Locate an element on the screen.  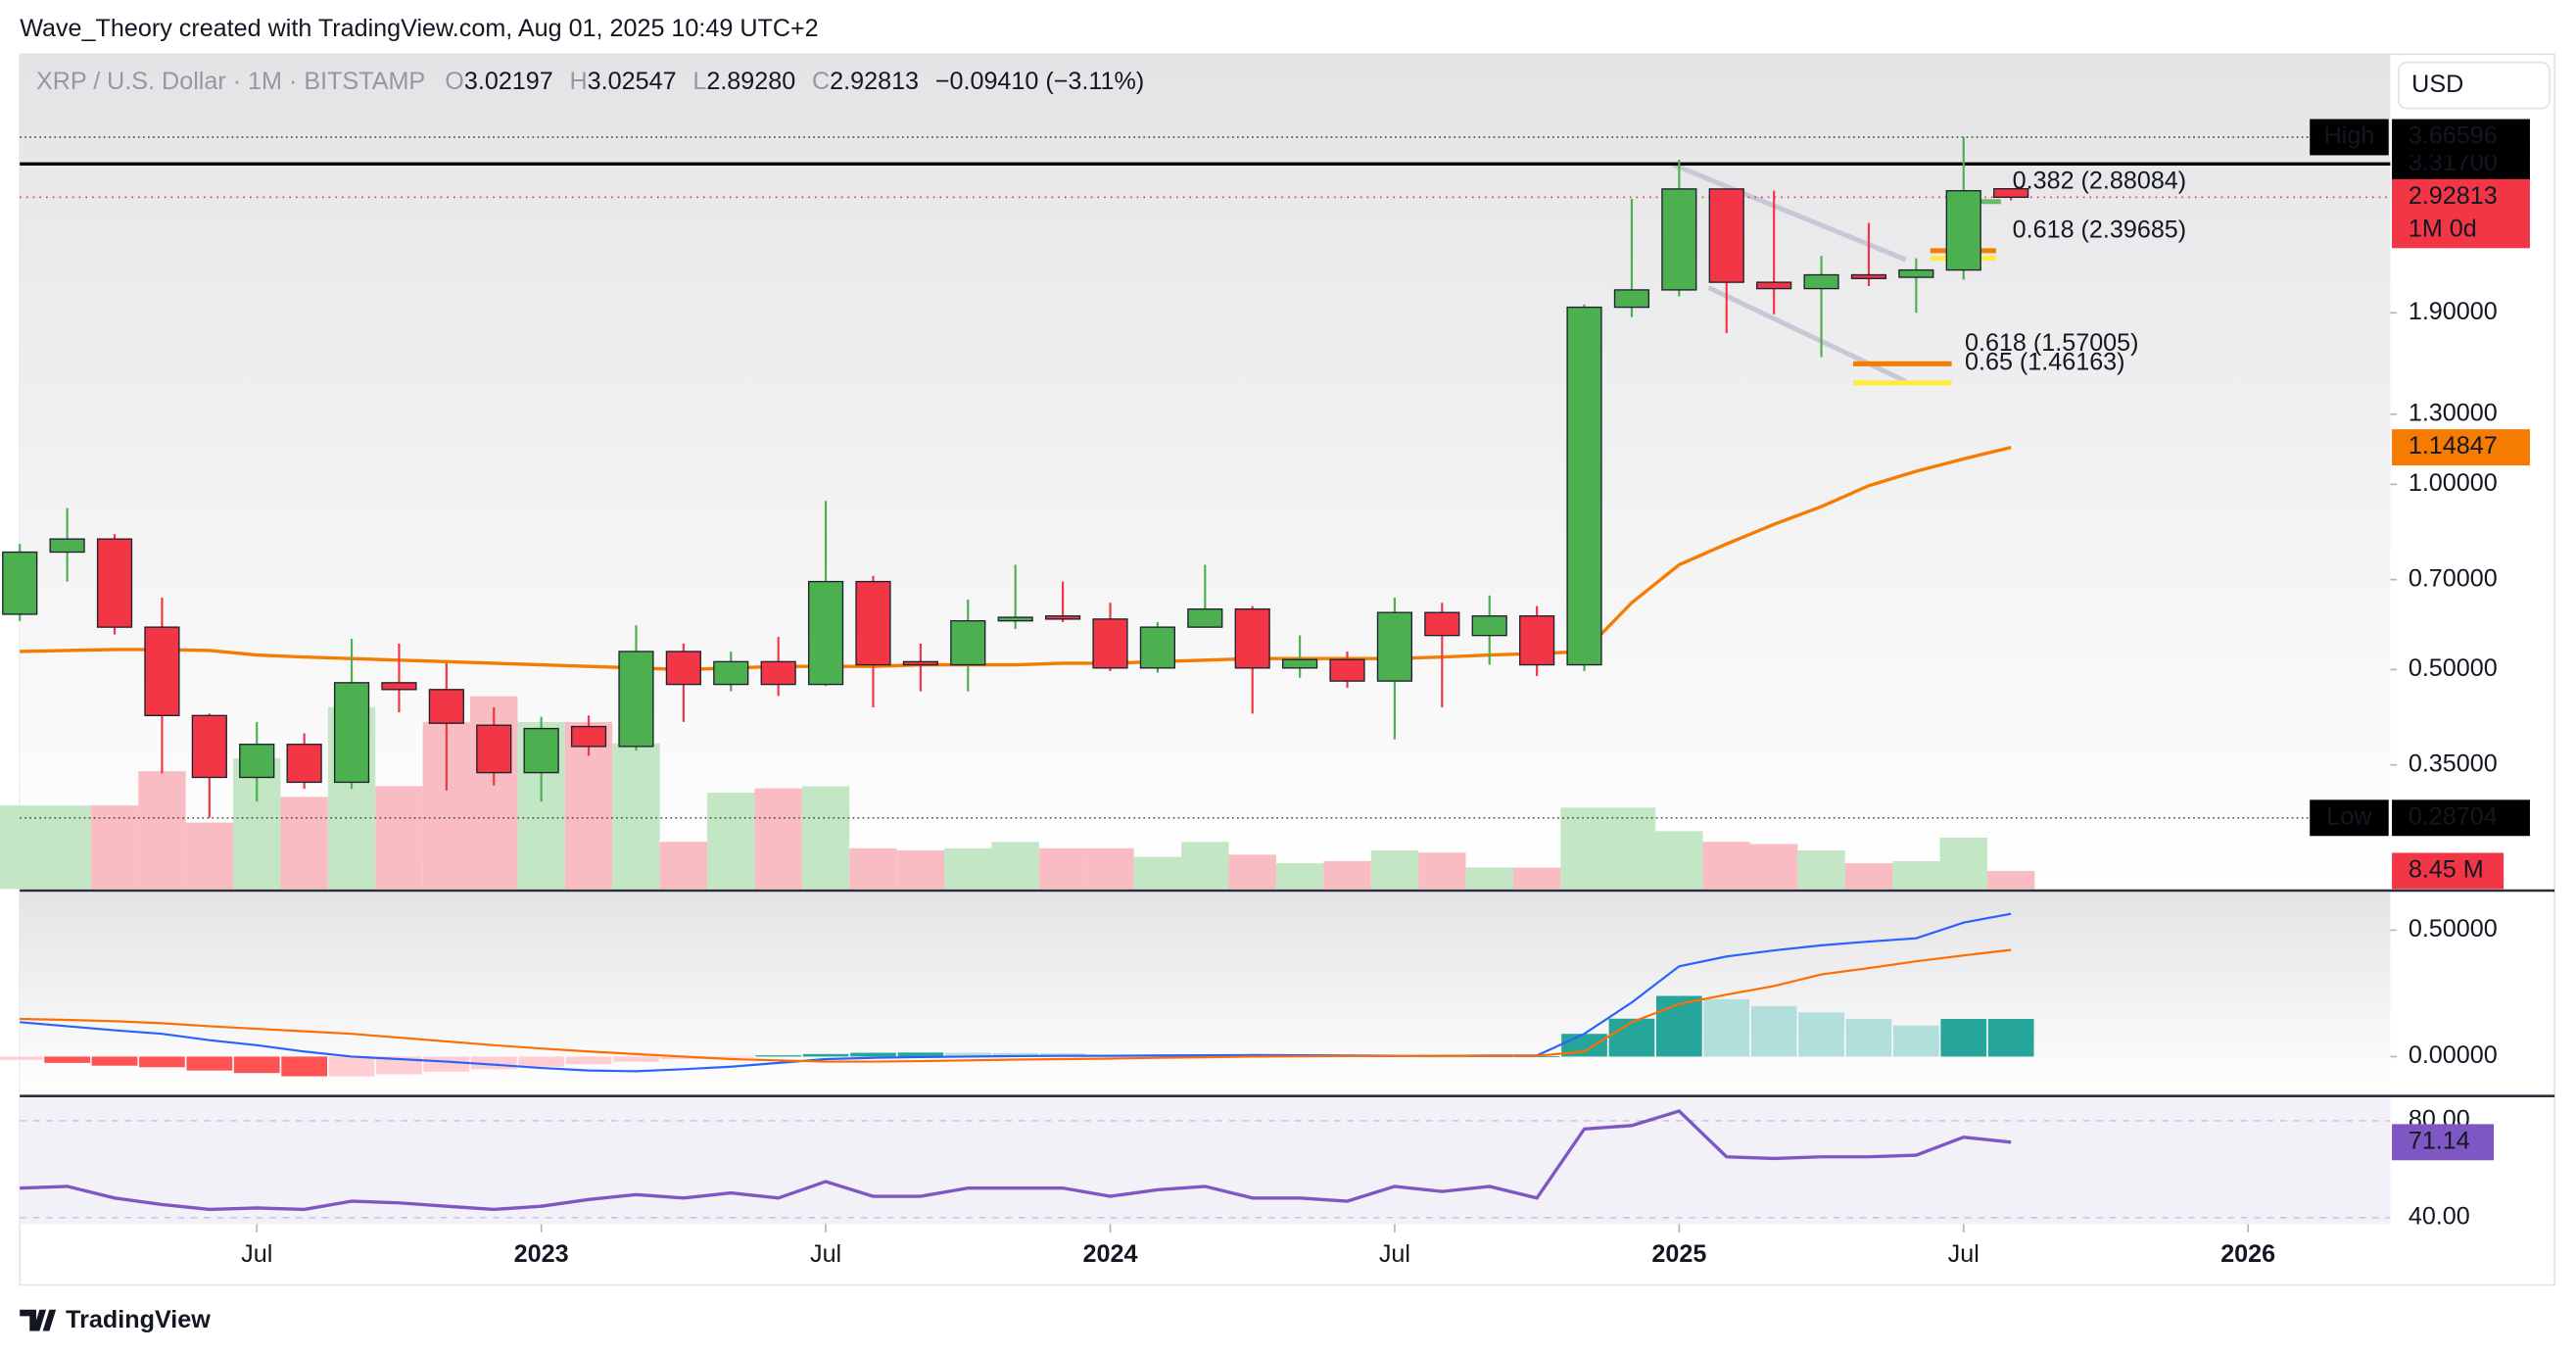
ohlc-key: H is located at coordinates (579, 80).